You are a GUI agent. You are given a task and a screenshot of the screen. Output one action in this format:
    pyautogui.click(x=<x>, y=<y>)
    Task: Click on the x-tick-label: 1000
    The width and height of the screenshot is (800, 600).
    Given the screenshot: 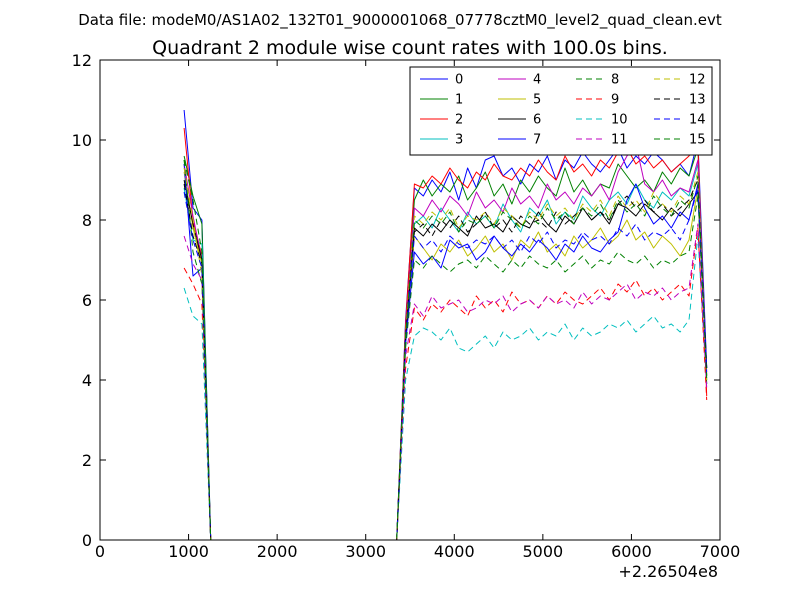 What is the action you would take?
    pyautogui.click(x=188, y=551)
    